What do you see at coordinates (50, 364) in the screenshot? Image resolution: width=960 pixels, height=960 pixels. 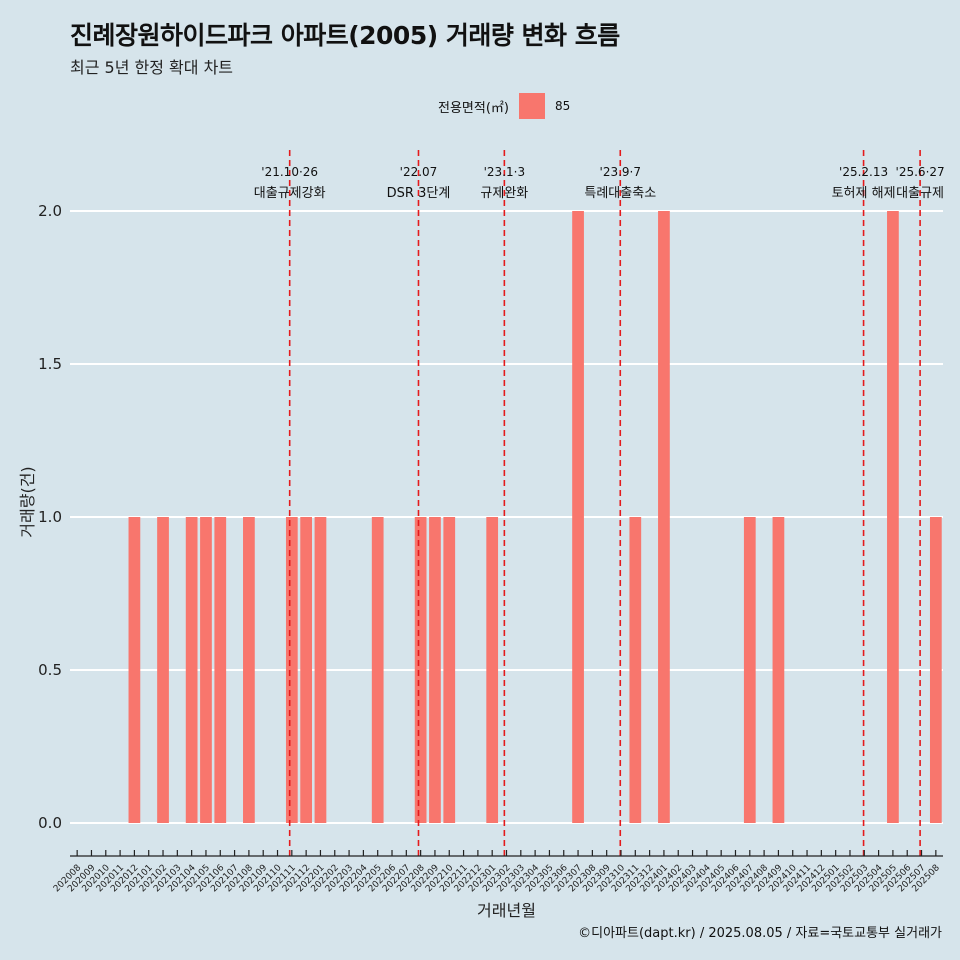 I see `y-tick-label: 1.5` at bounding box center [50, 364].